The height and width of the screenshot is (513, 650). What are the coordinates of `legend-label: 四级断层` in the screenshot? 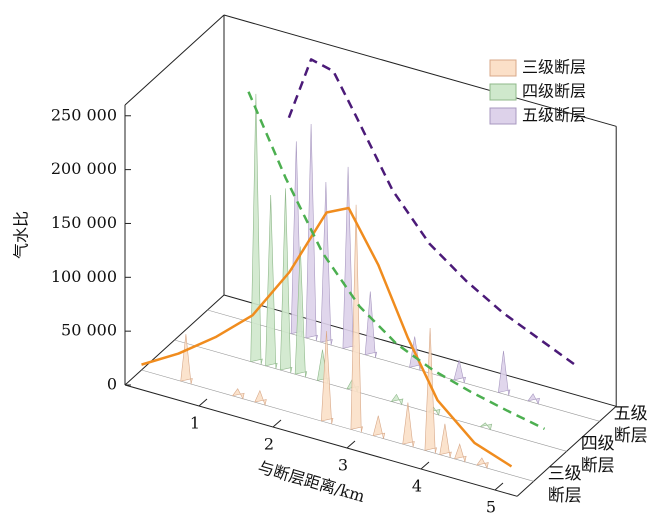 It's located at (554, 91).